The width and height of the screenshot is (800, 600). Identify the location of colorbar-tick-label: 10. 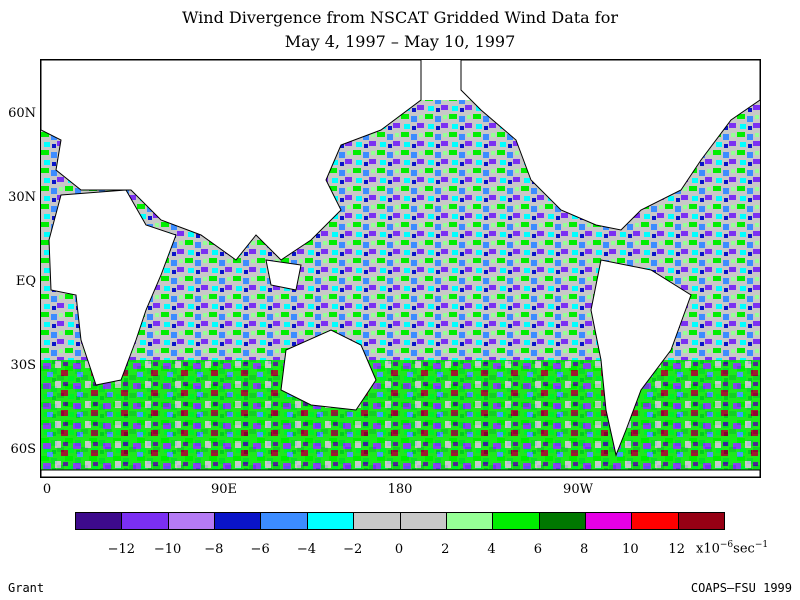
(630, 549).